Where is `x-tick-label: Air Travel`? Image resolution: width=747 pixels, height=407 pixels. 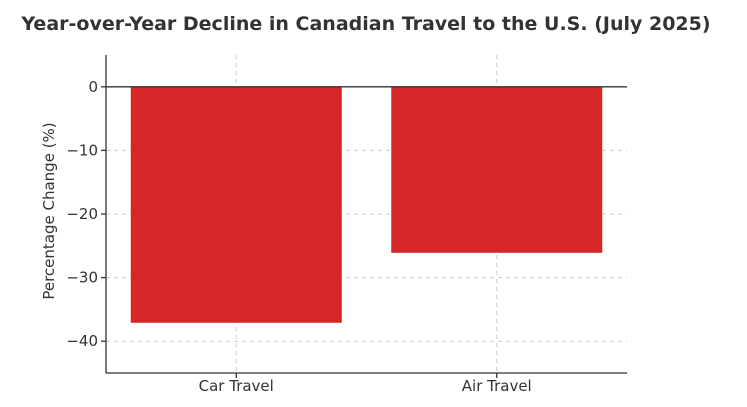
x-tick-label: Air Travel is located at coordinates (497, 386).